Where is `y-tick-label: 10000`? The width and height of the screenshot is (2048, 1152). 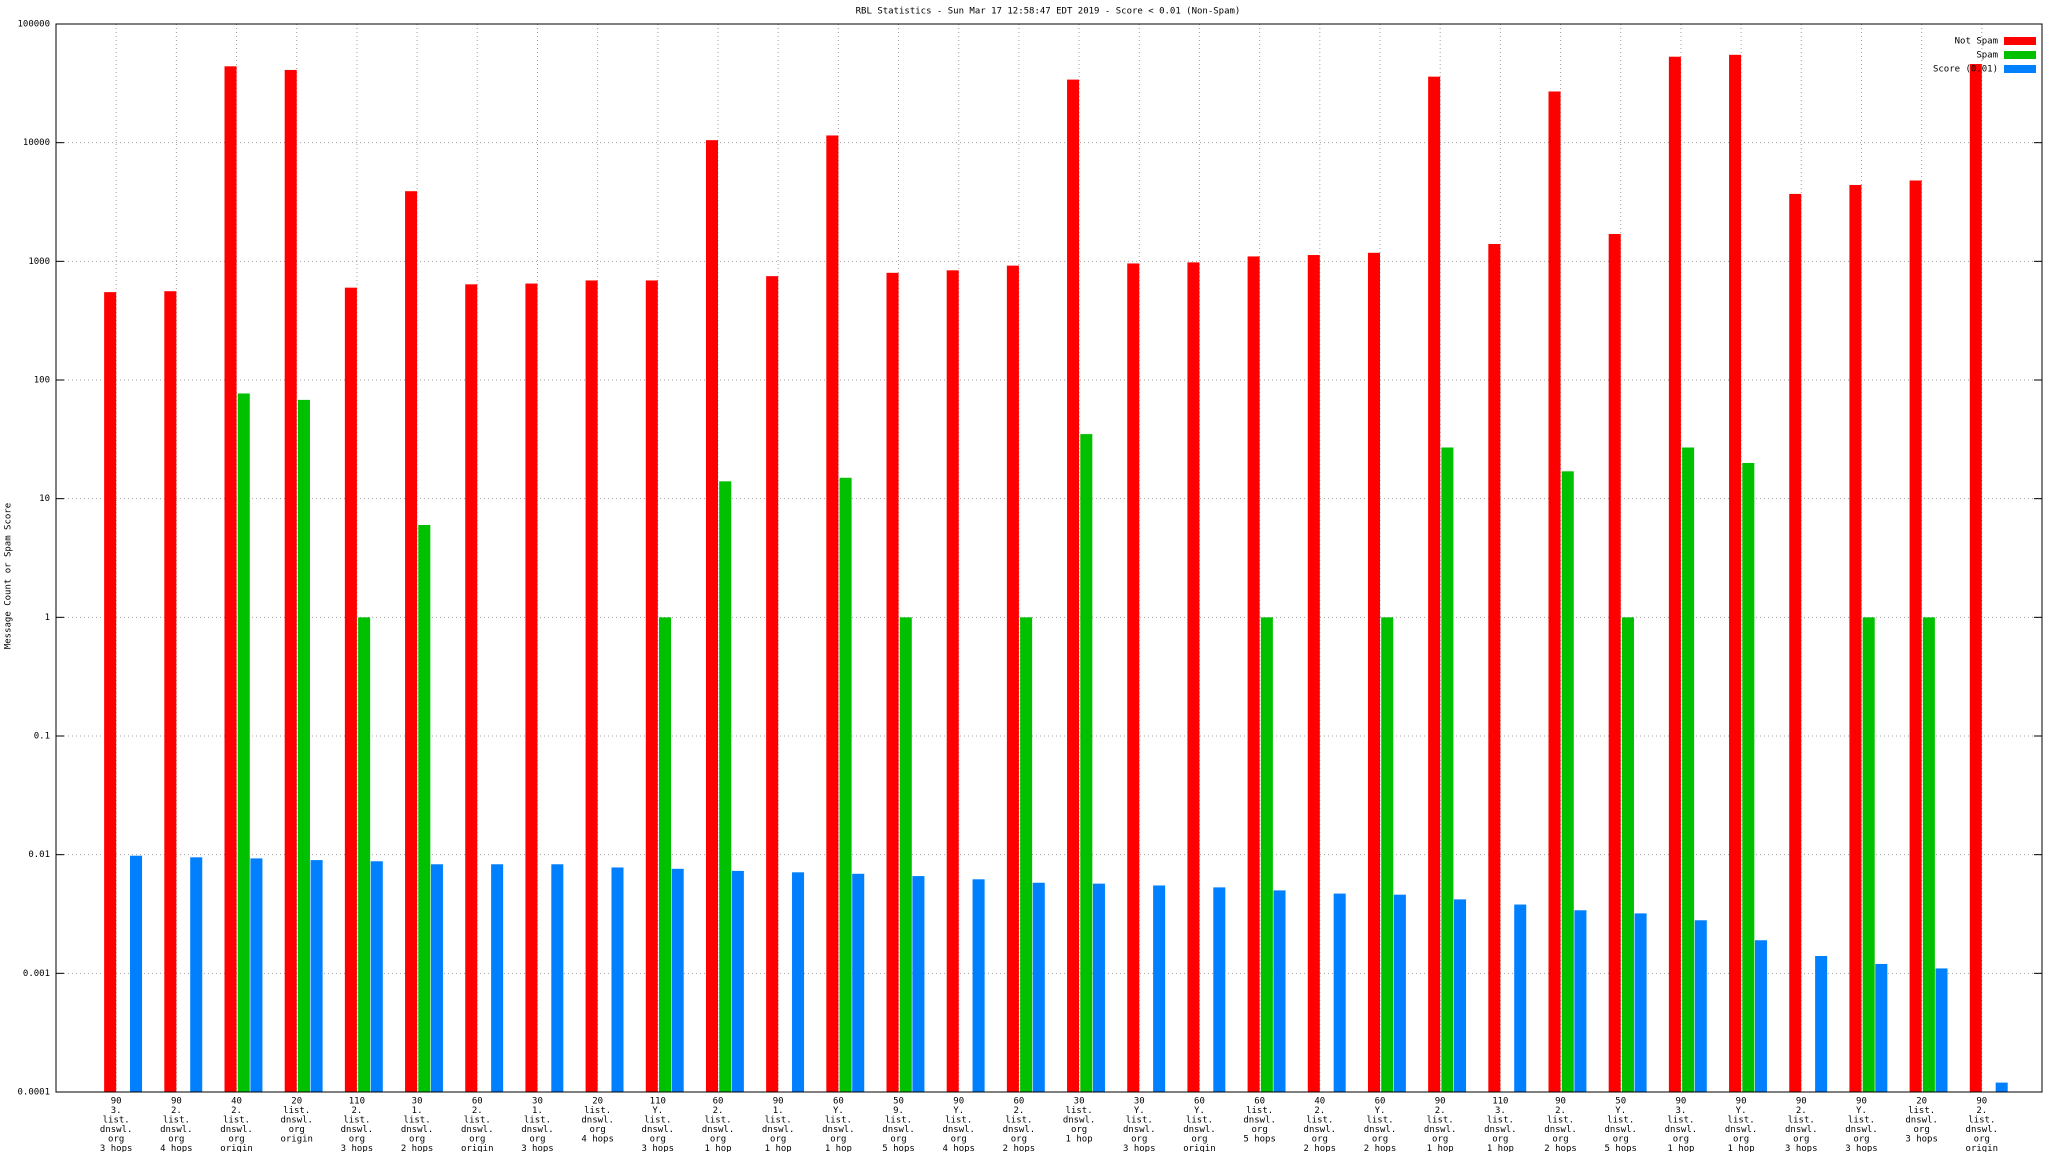 y-tick-label: 10000 is located at coordinates (36, 143).